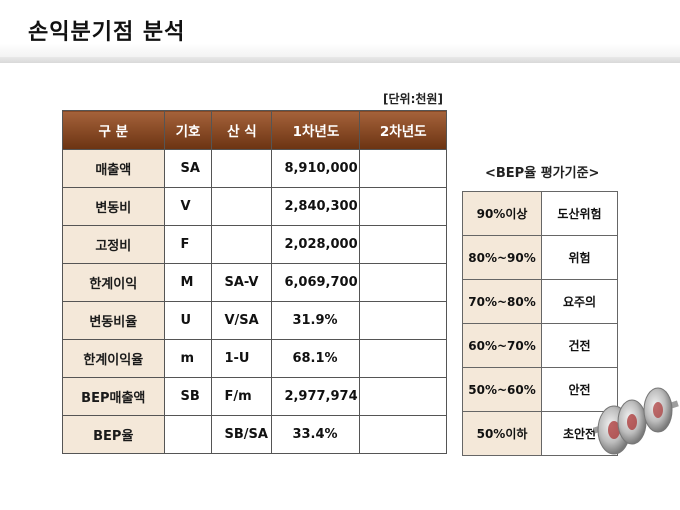 The height and width of the screenshot is (510, 680). Describe the element at coordinates (242, 320) in the screenshot. I see `row-formula: V/SA` at that location.